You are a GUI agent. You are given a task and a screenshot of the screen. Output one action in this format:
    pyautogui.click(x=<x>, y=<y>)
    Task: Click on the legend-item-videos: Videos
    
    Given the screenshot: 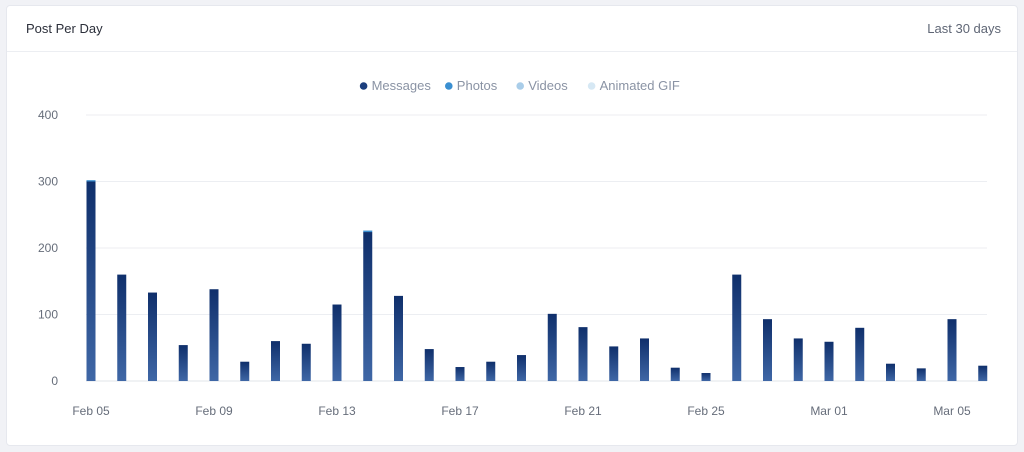 What is the action you would take?
    pyautogui.click(x=542, y=85)
    